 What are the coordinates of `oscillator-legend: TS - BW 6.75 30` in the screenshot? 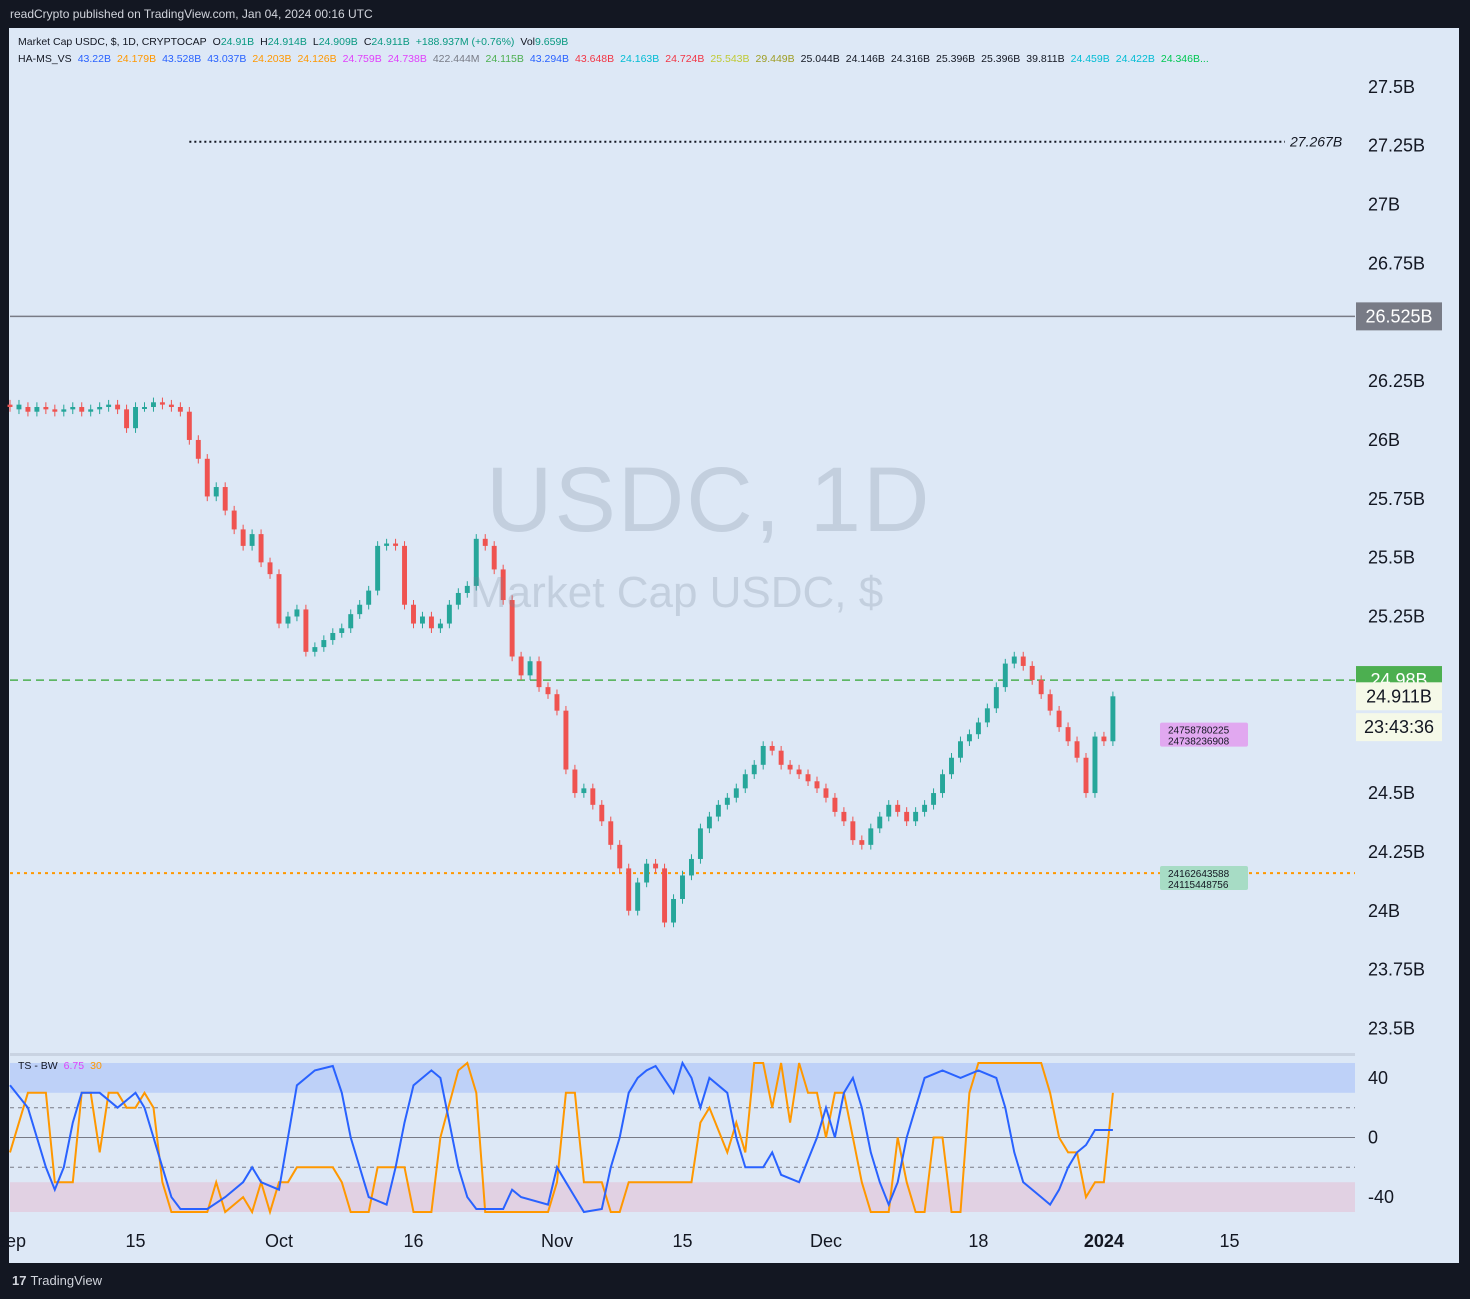 It's located at (63, 1066).